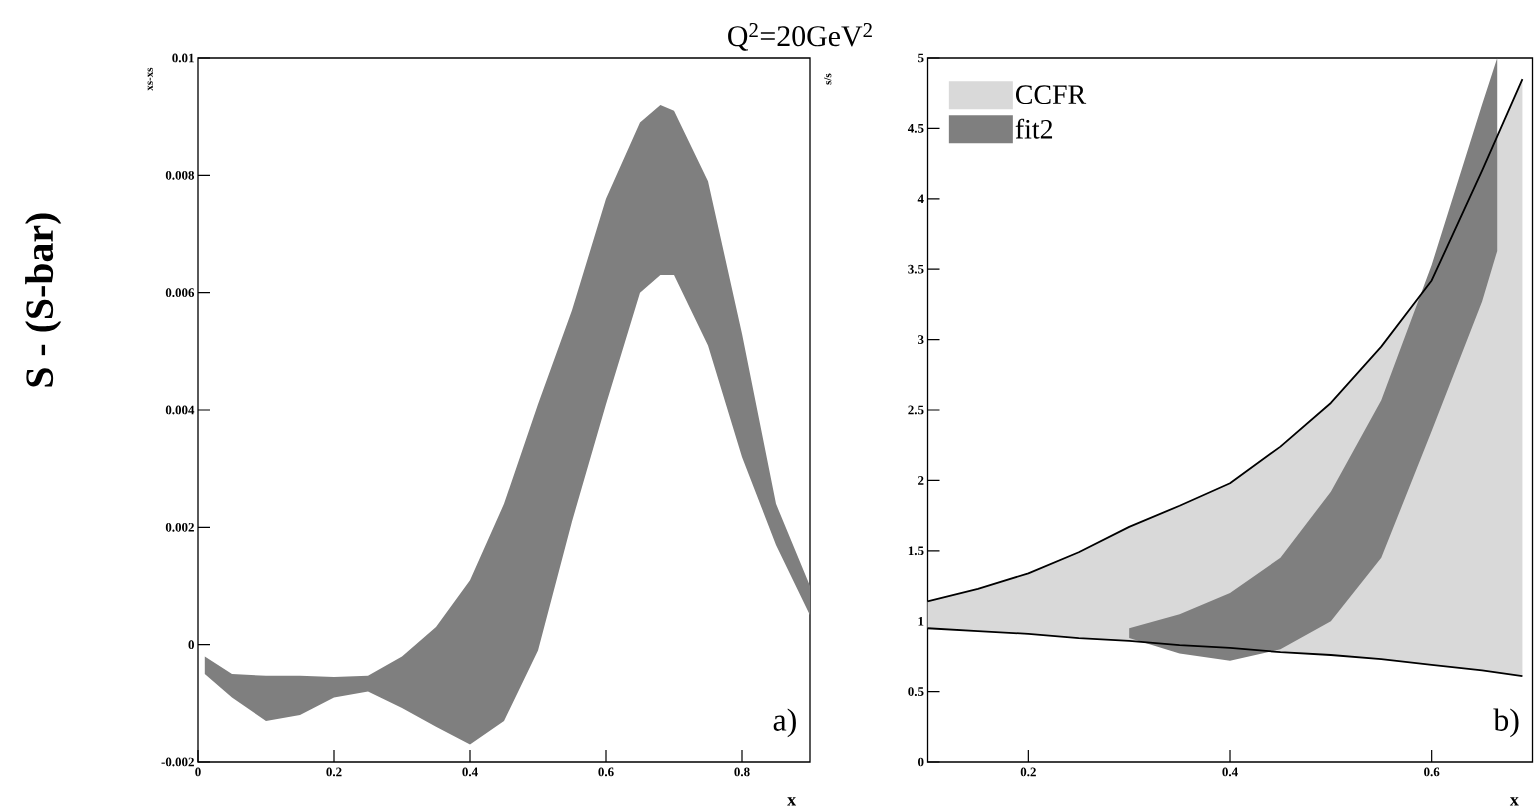  What do you see at coordinates (150, 79) in the screenshot?
I see `text: xs-xs` at bounding box center [150, 79].